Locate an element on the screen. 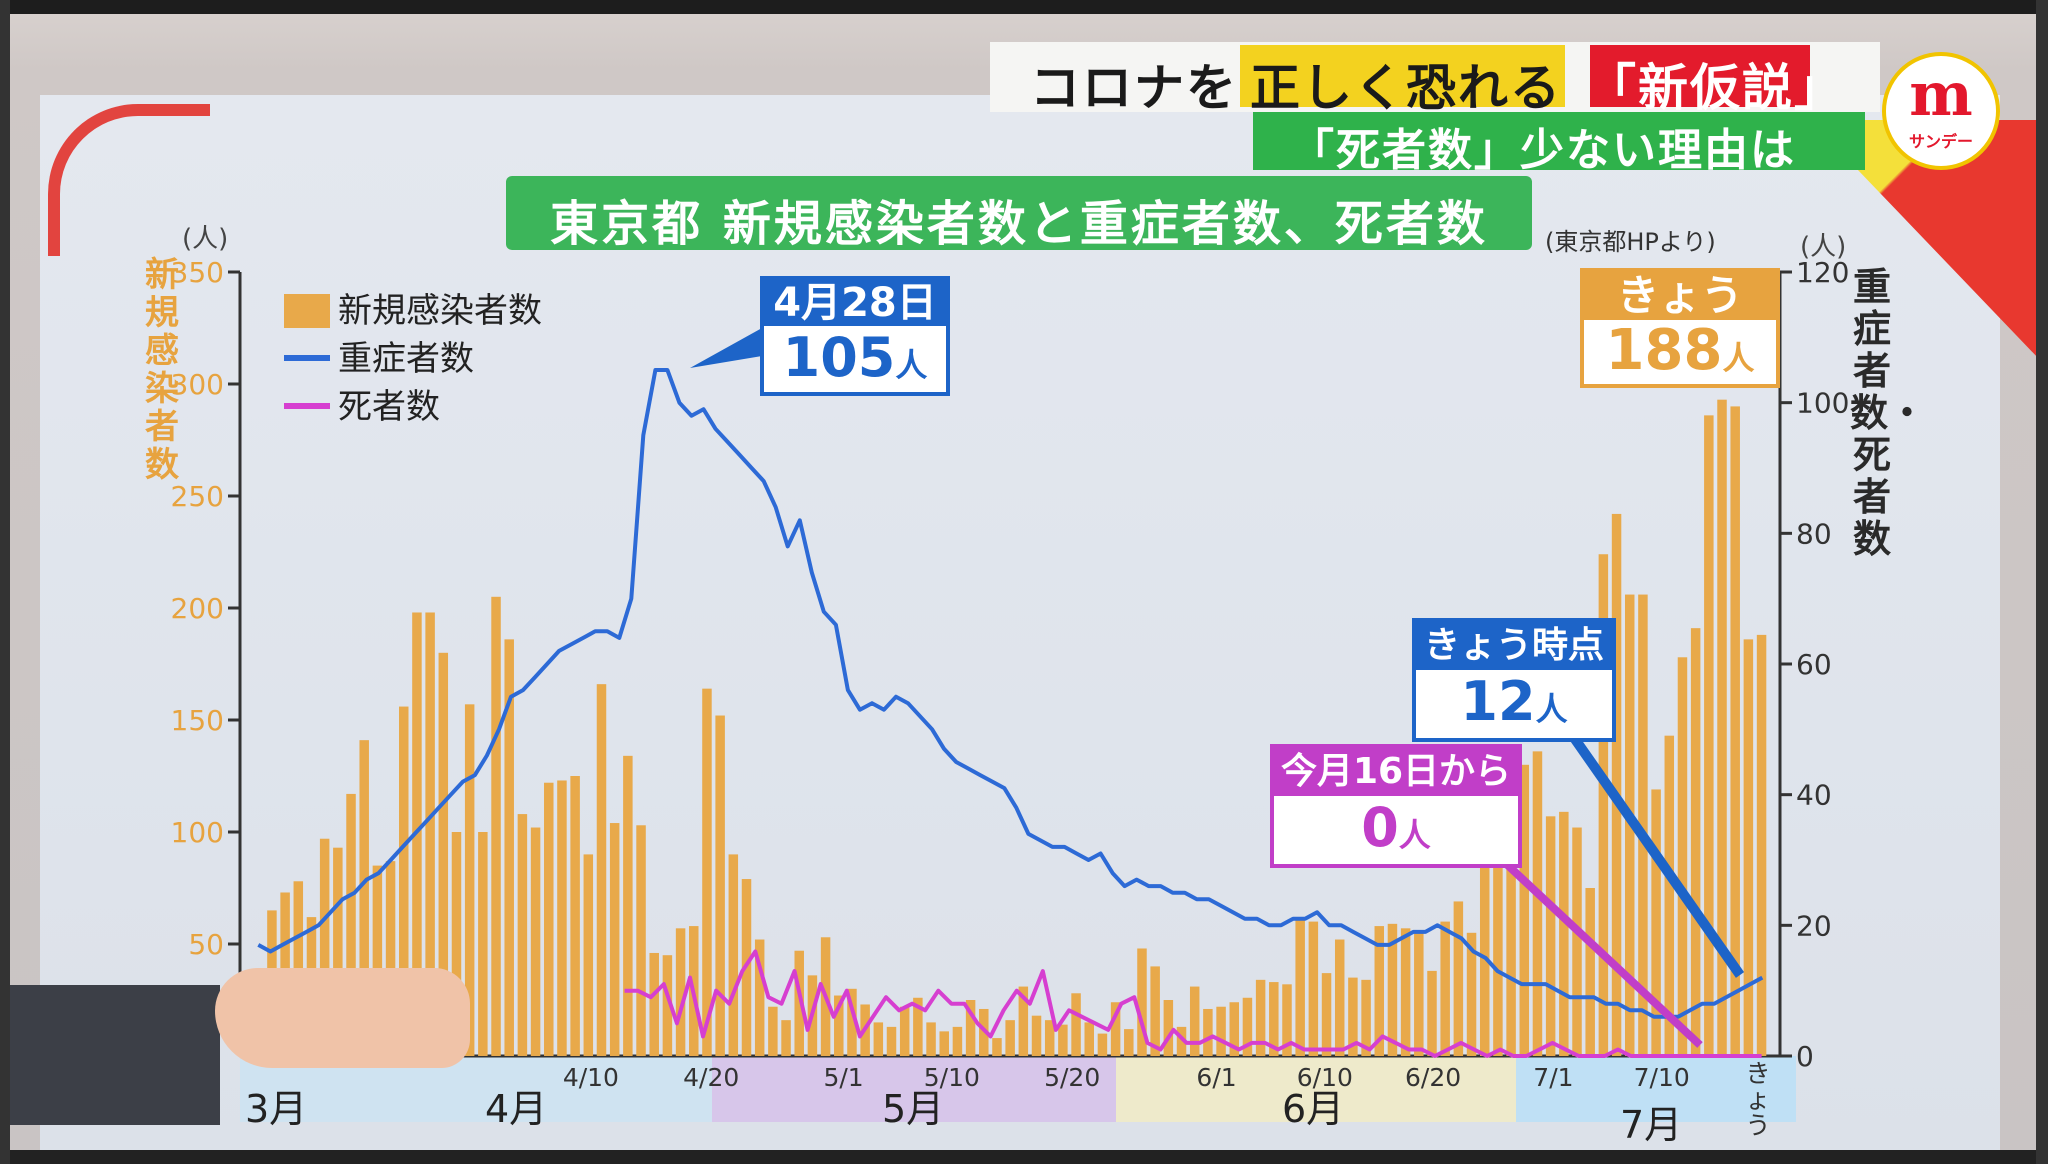 The width and height of the screenshot is (2048, 1164). legend-label: 新規感染者数 is located at coordinates (440, 311).